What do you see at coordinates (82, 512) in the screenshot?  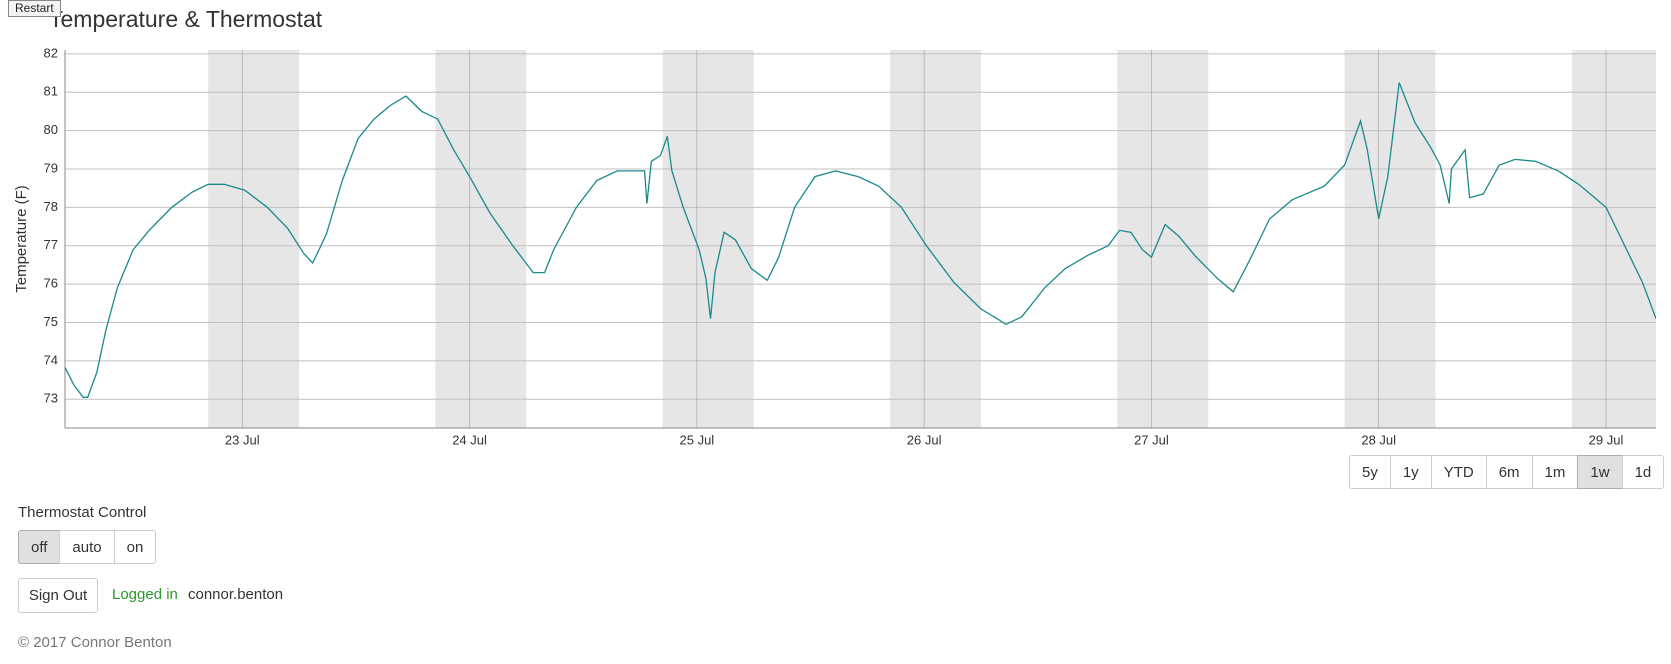 I see `thermostat-label: Thermostat Control` at bounding box center [82, 512].